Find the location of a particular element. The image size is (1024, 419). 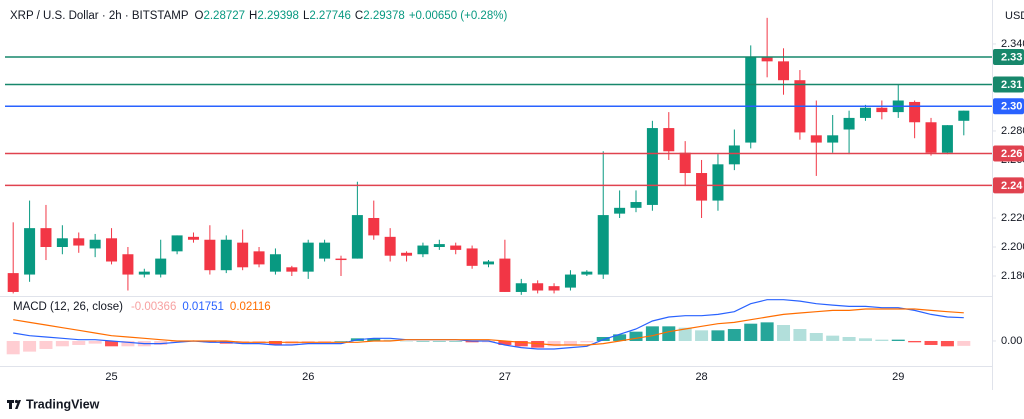

x-tick-label: 25 is located at coordinates (111, 377).